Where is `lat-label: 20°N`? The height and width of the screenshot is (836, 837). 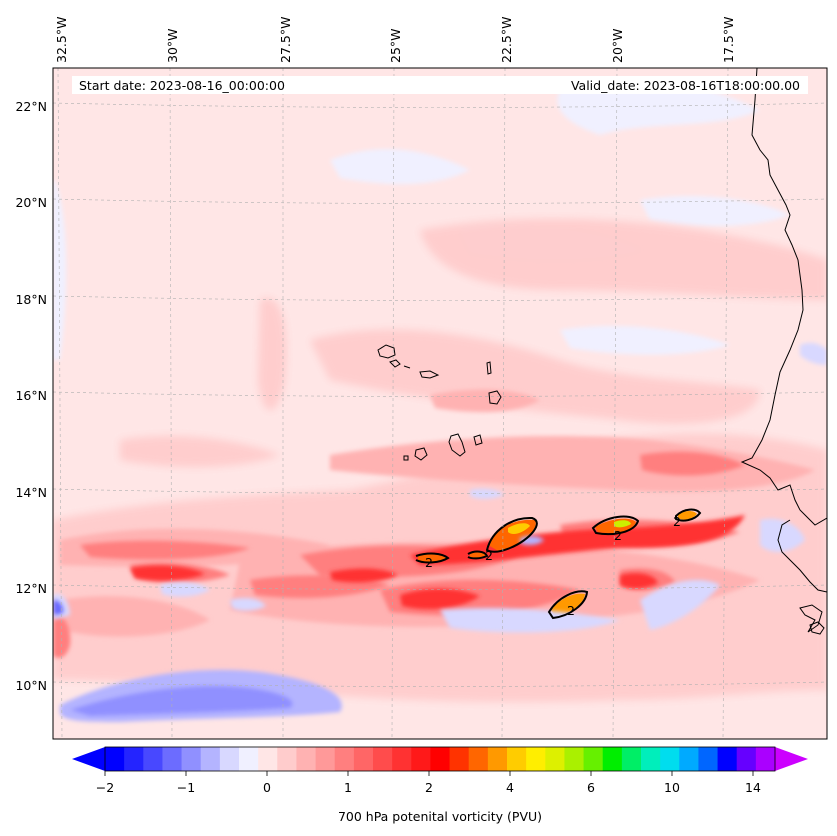
lat-label: 20°N is located at coordinates (31, 202).